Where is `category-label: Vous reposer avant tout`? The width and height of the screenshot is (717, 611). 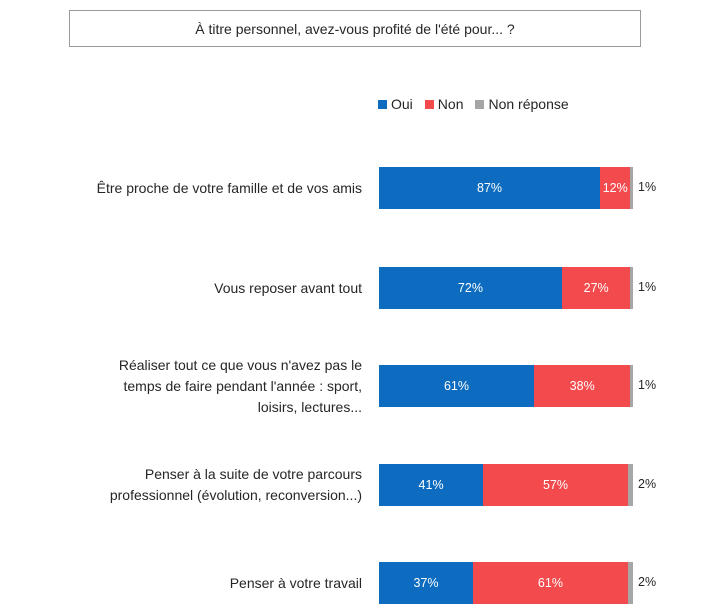 category-label: Vous reposer avant tout is located at coordinates (288, 288).